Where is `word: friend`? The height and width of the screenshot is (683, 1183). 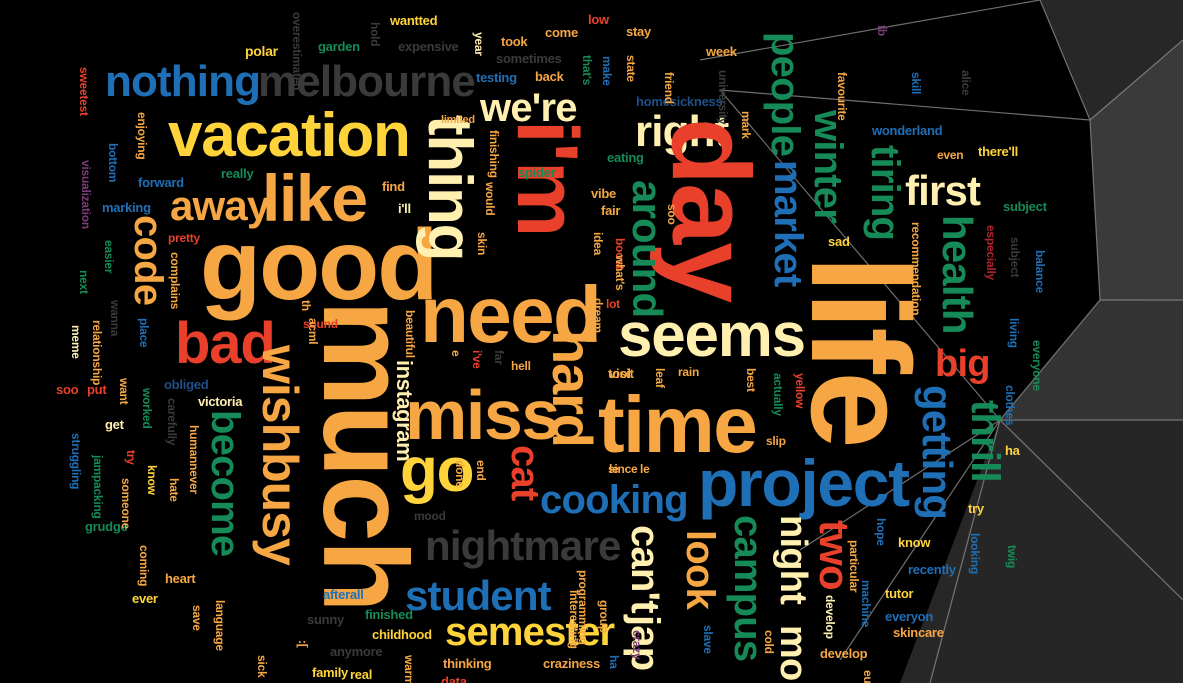
word: friend is located at coordinates (669, 88).